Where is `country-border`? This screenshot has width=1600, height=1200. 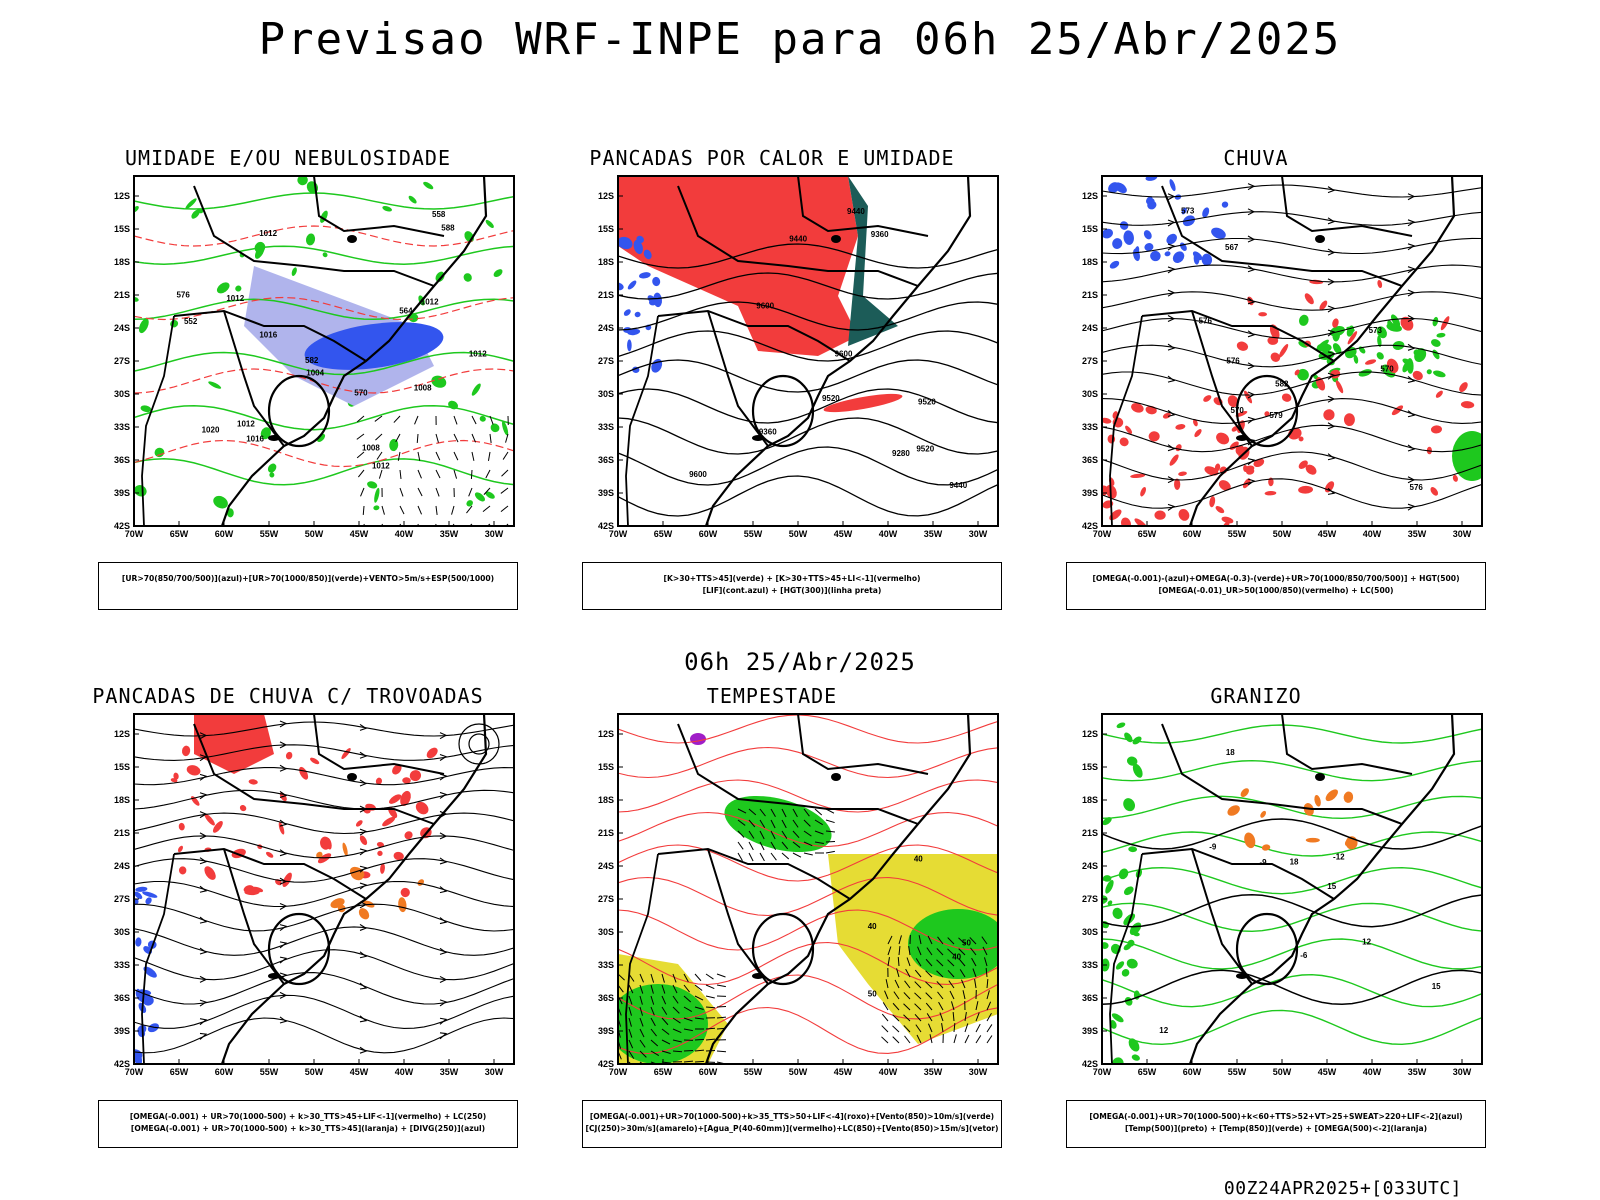
country-border is located at coordinates (1126, 958).